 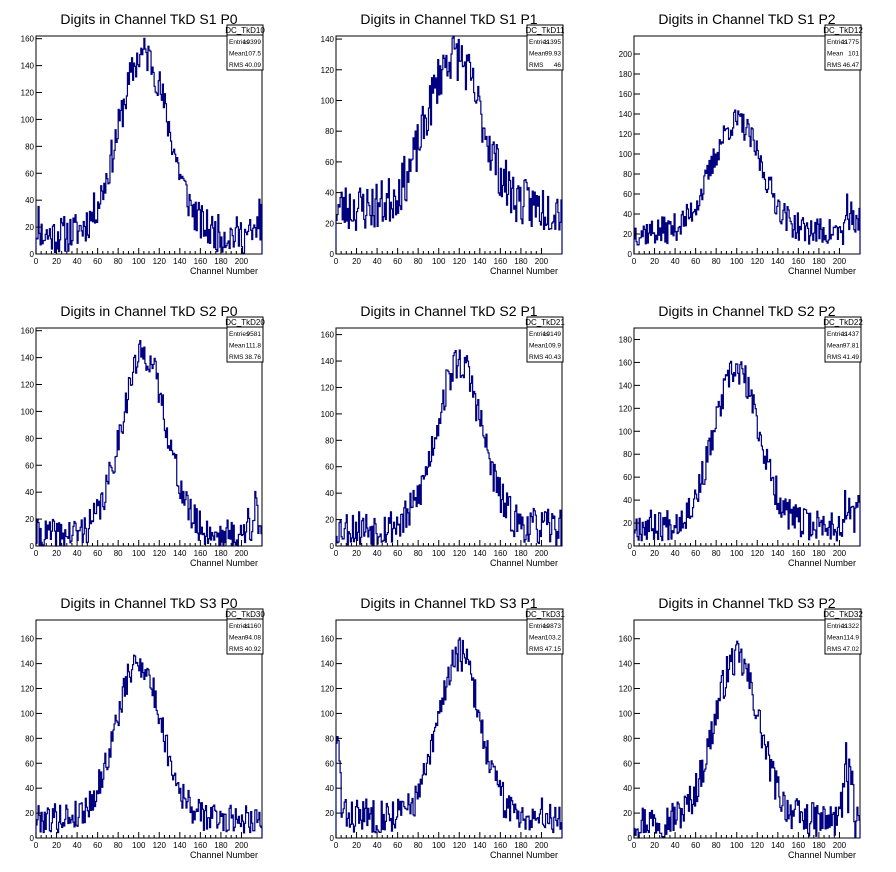 I want to click on stats-box-name: DC_TkD30, so click(x=245, y=614).